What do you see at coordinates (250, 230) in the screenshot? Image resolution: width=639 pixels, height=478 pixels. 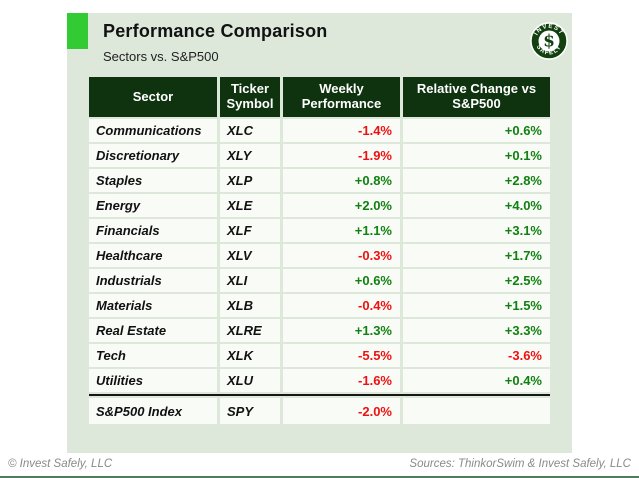 I see `ticker-cell: XLF` at bounding box center [250, 230].